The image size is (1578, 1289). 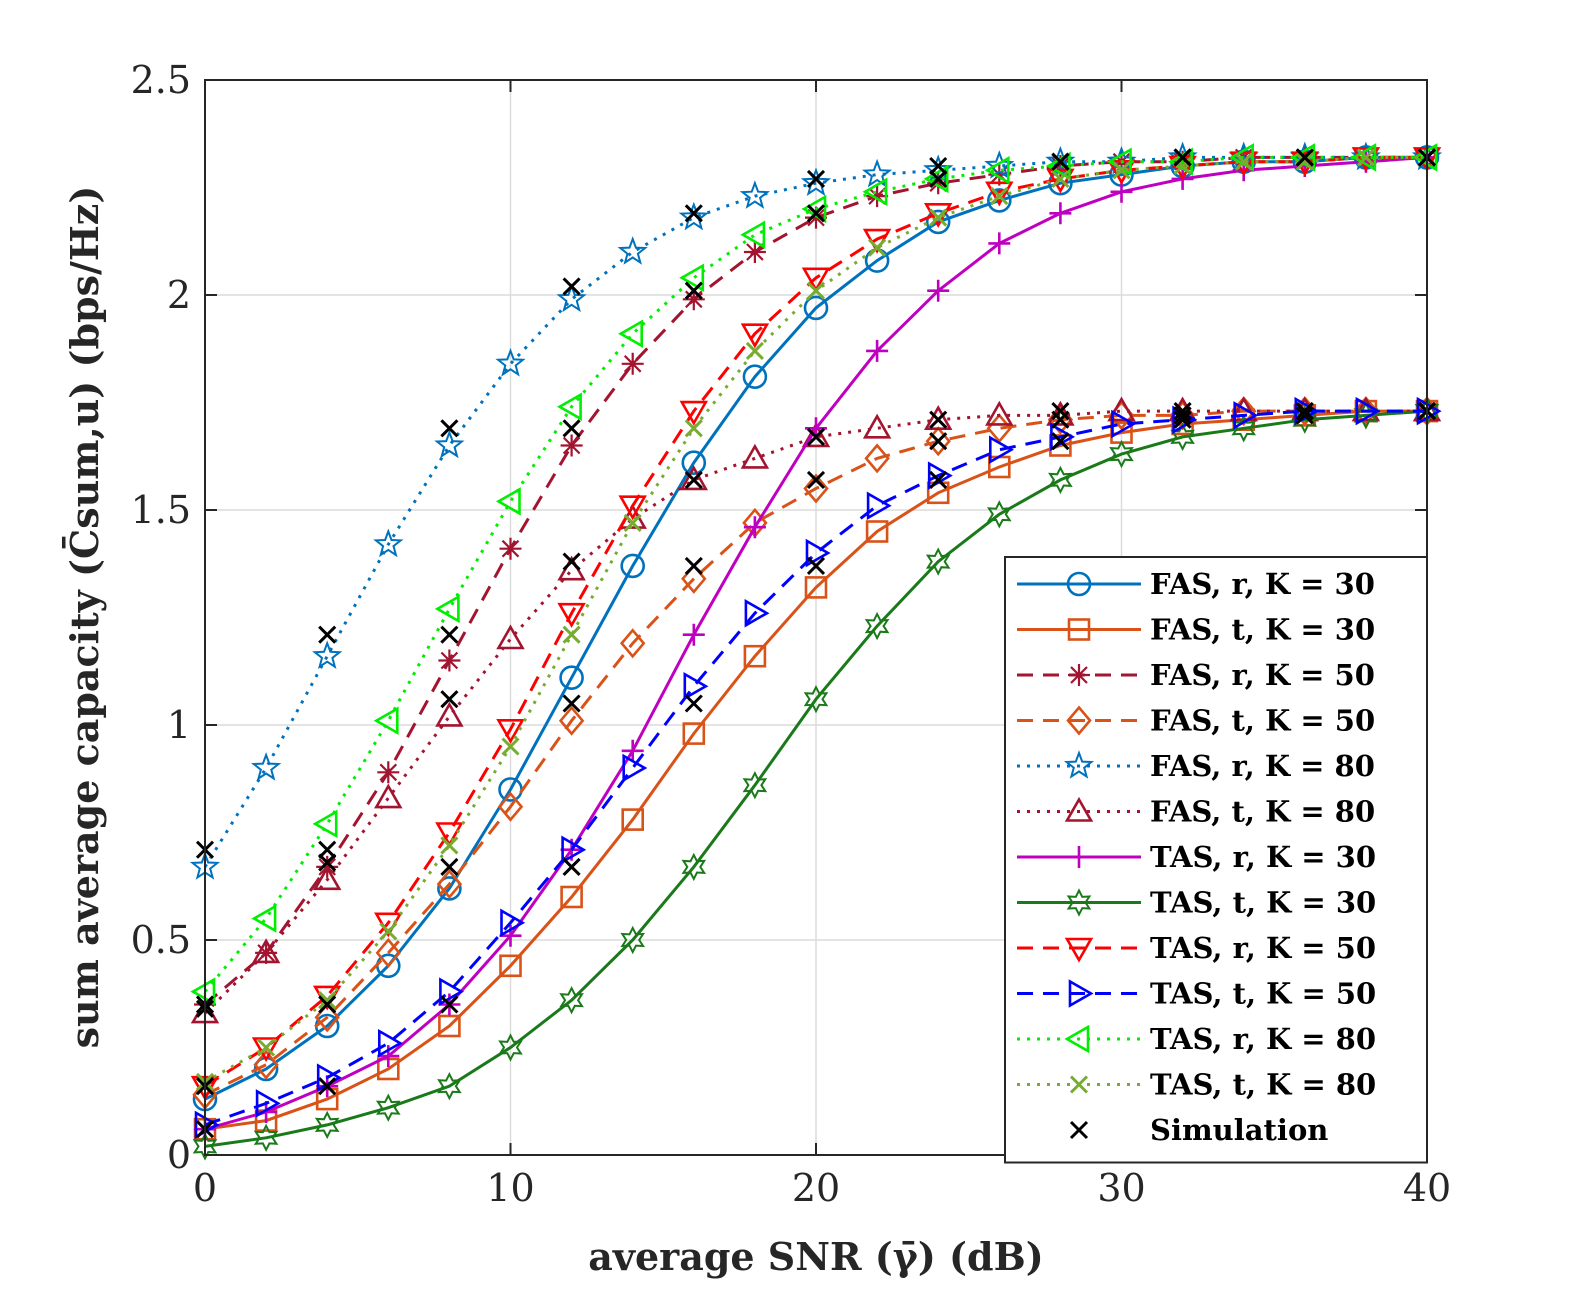 What do you see at coordinates (1262, 812) in the screenshot?
I see `legend-label: FAS, t, K = 80` at bounding box center [1262, 812].